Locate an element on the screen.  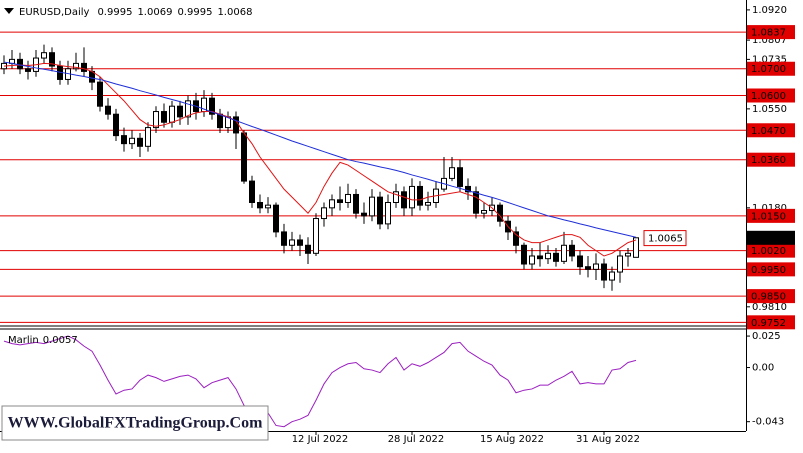
y-tick-label: 0.9810 is located at coordinates (769, 307).